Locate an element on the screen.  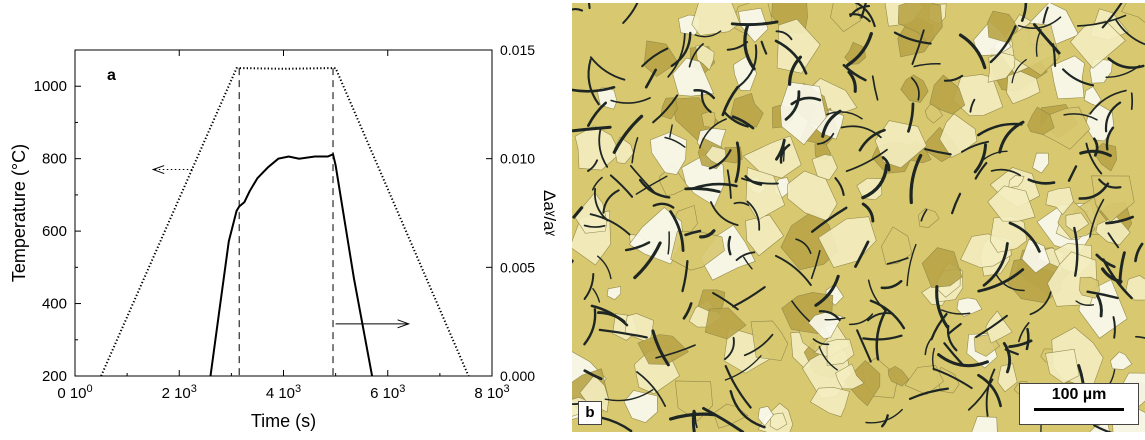
x-tick-label: 4 103 is located at coordinates (283, 392).